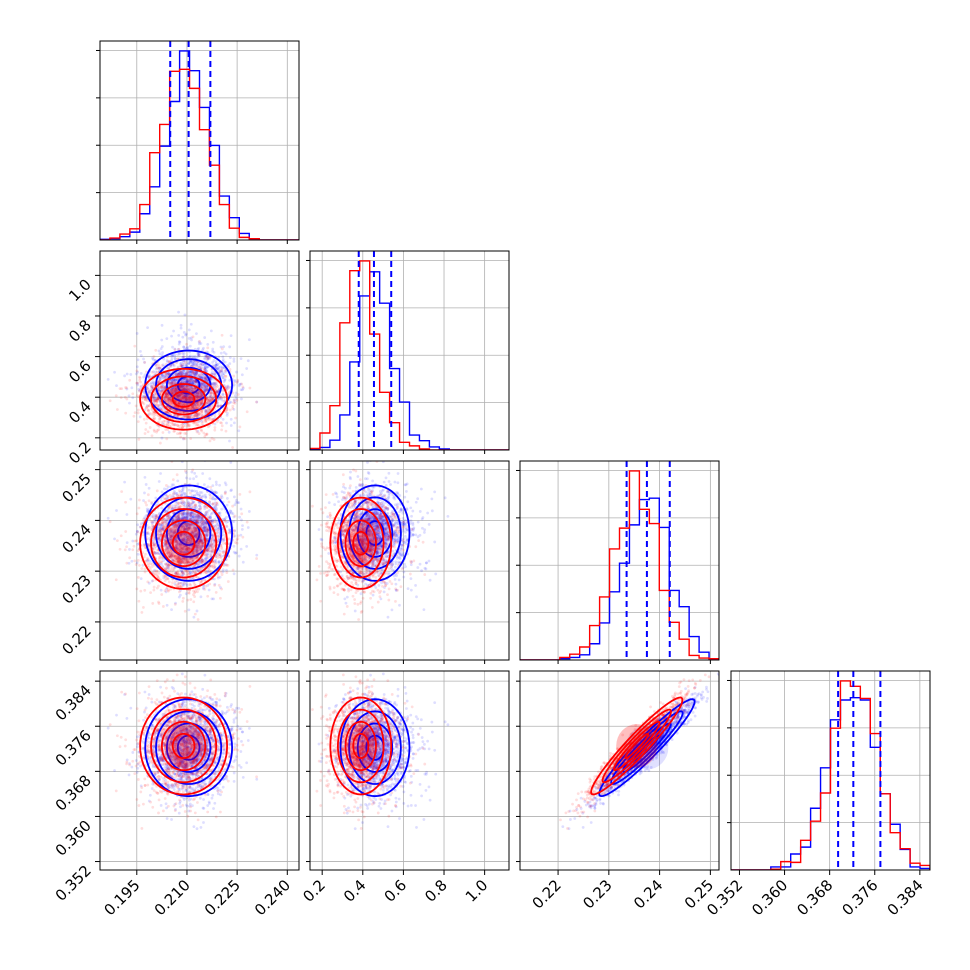 This screenshot has width=970, height=970. What do you see at coordinates (172, 897) in the screenshot?
I see `x-tick-label-0-1: 0.210` at bounding box center [172, 897].